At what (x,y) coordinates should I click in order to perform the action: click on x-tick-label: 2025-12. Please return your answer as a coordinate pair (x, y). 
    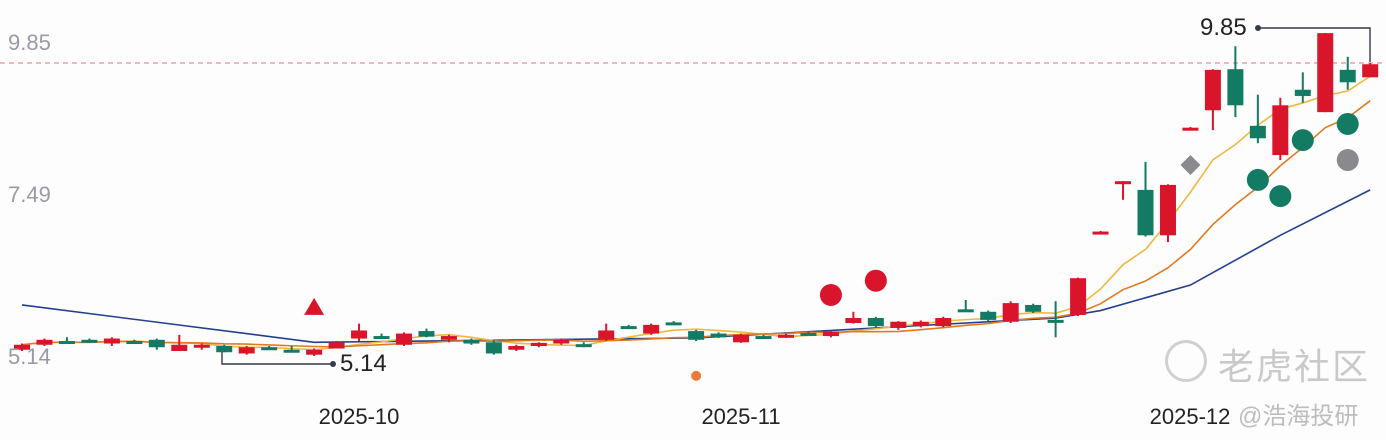
    Looking at the image, I should click on (1190, 416).